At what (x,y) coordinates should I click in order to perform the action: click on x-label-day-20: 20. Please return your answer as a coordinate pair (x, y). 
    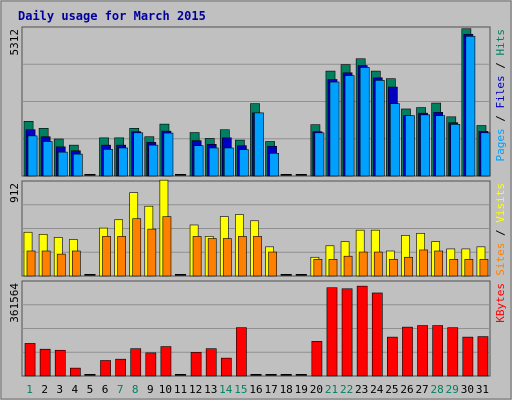
    Looking at the image, I should click on (316, 389).